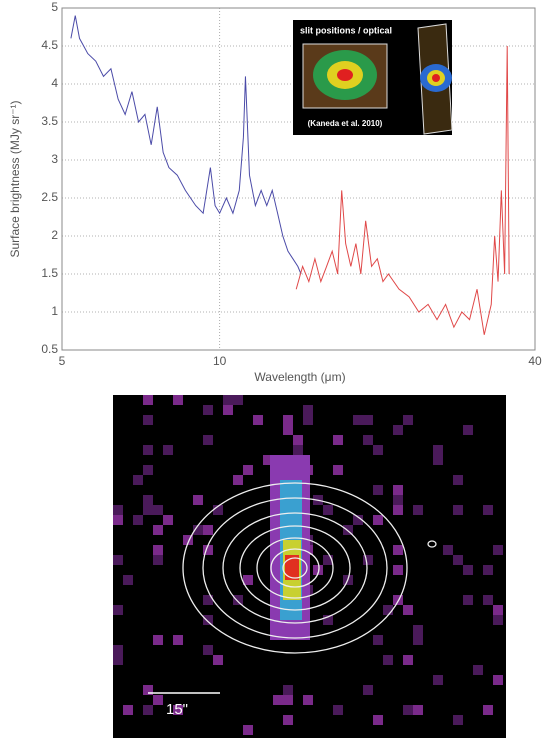 This screenshot has height=745, width=544. What do you see at coordinates (54, 311) in the screenshot?
I see `y-tick-label: 1` at bounding box center [54, 311].